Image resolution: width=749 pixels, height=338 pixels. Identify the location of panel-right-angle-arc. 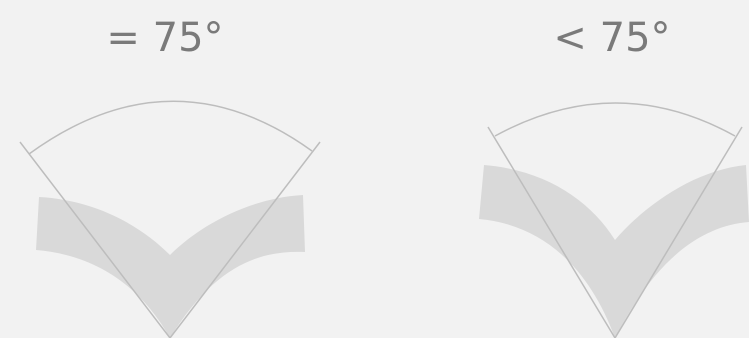
(615, 119).